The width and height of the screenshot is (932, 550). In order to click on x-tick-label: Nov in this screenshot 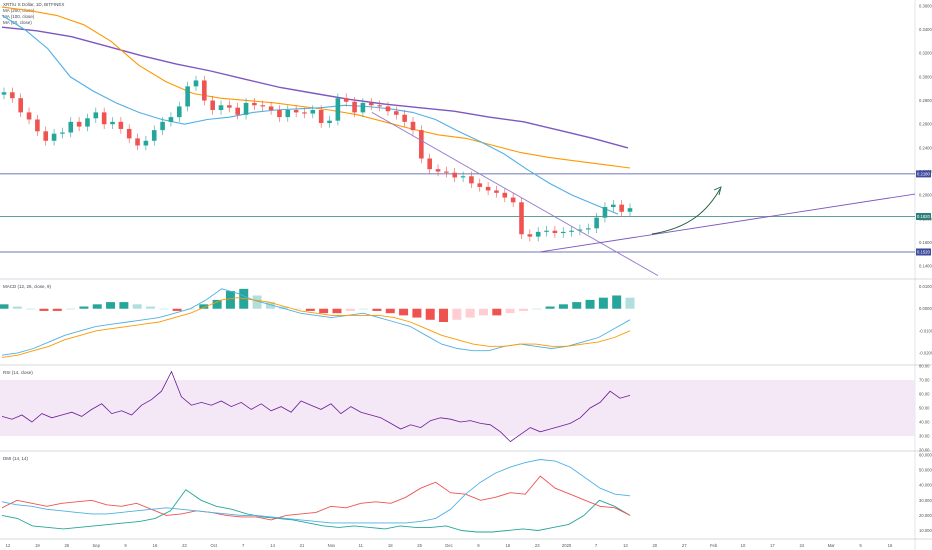, I will do `click(332, 545)`.